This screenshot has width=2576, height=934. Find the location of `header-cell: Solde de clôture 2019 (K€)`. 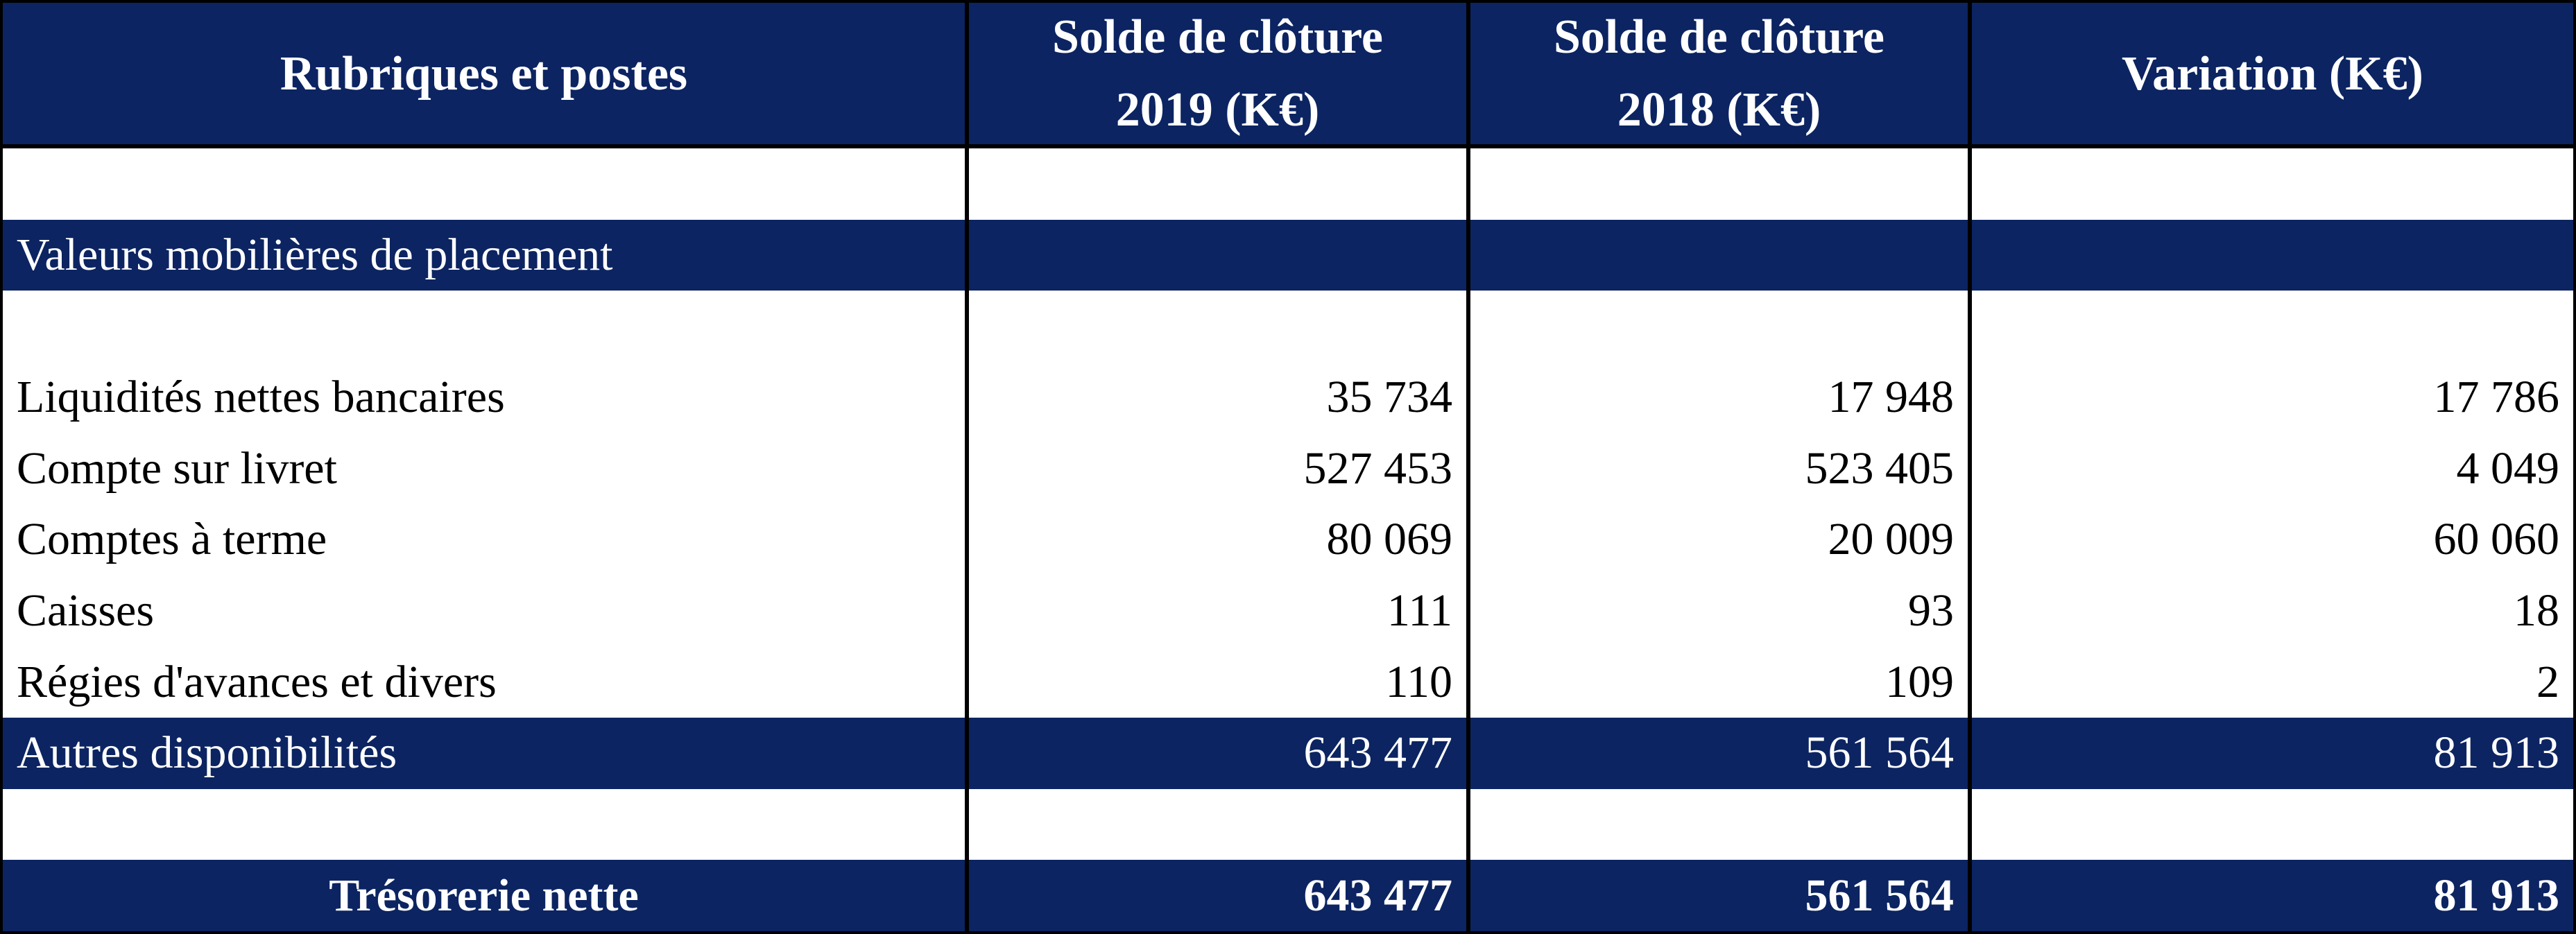

header-cell: Solde de clôture 2019 (K€) is located at coordinates (1217, 76).